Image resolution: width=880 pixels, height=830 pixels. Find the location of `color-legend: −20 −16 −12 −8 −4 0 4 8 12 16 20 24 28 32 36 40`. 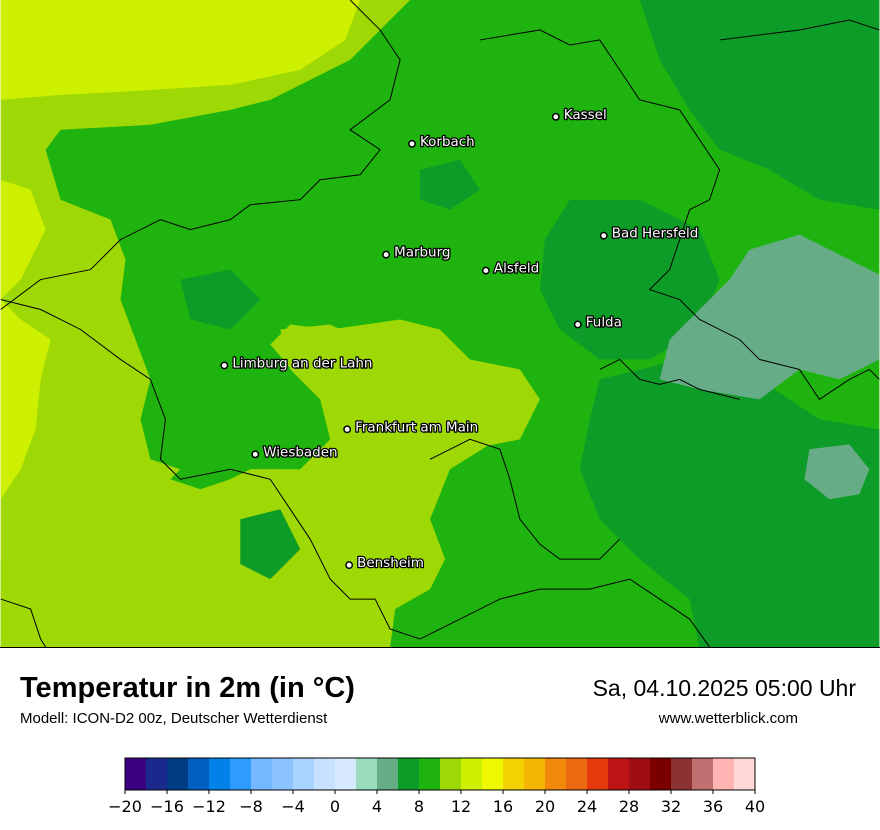

color-legend: −20 −16 −12 −8 −4 0 4 8 12 16 20 24 28 32 36 40 is located at coordinates (436, 786).